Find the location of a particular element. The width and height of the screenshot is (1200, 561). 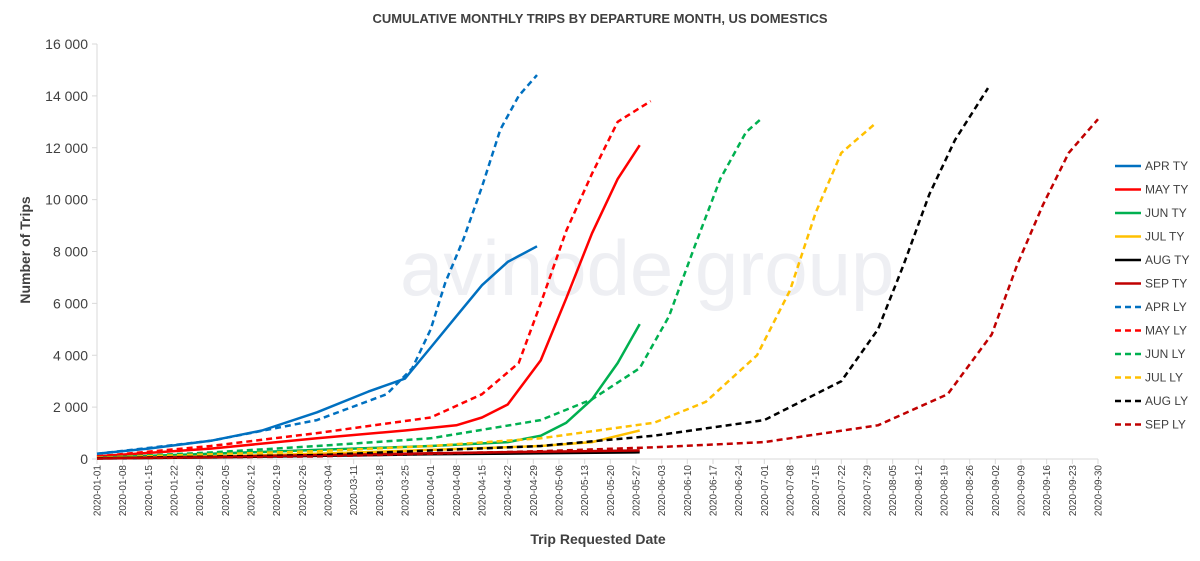

legend-label: SEP TY is located at coordinates (1166, 284).